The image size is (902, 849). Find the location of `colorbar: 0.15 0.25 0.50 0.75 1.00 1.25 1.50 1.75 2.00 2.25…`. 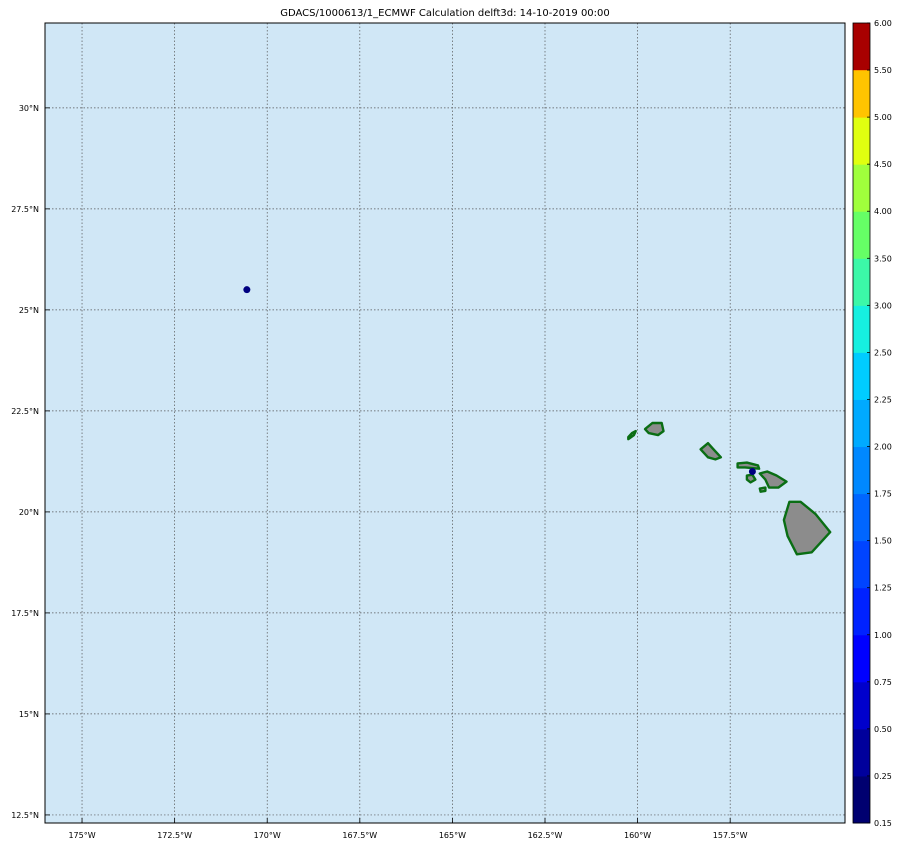

colorbar: 0.15 0.25 0.50 0.75 1.00 1.25 1.50 1.75 2.00 2.25… is located at coordinates (872, 423).